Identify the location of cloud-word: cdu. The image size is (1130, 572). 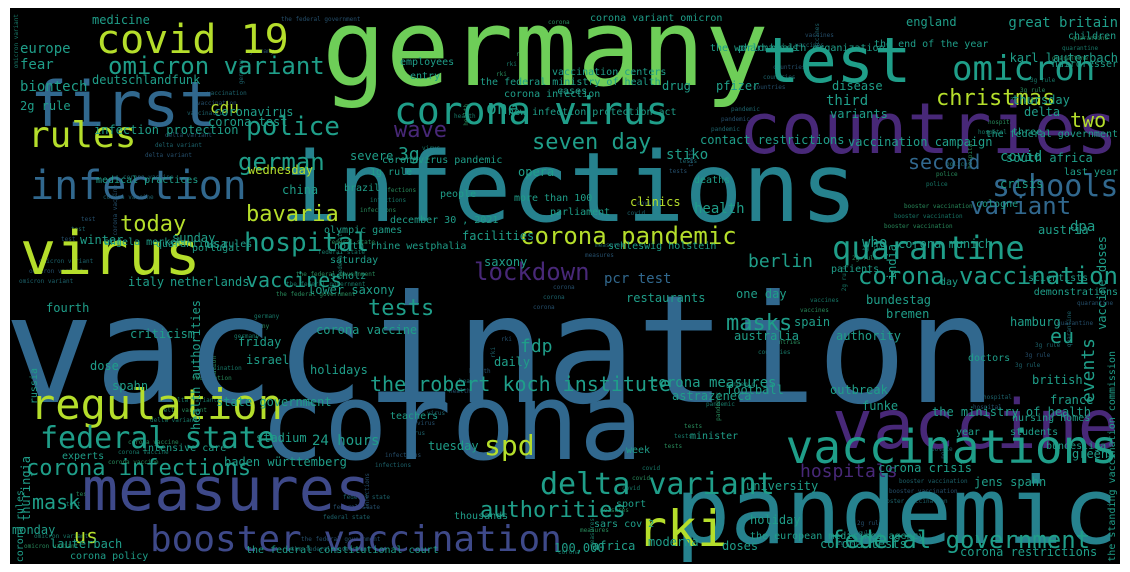
(224, 107).